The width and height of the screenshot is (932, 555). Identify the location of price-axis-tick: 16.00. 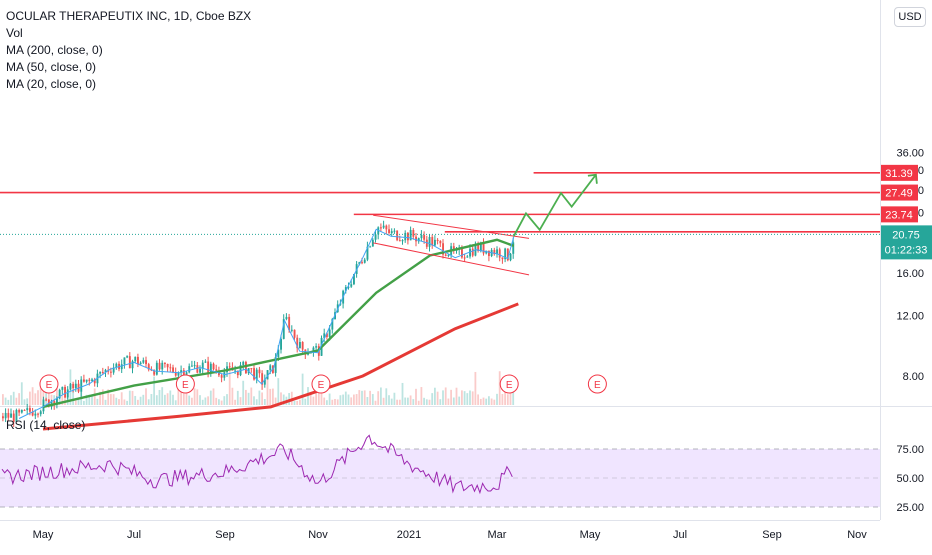
(910, 274).